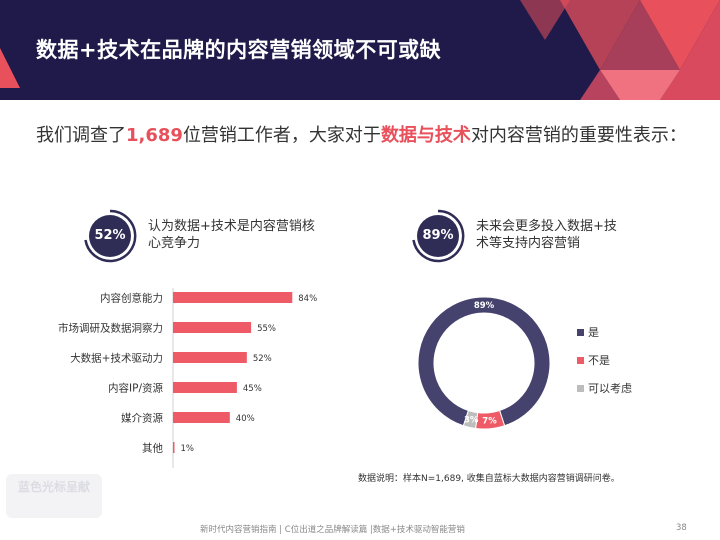 The height and width of the screenshot is (540, 720). What do you see at coordinates (307, 299) in the screenshot?
I see `bar-value-label: 84%` at bounding box center [307, 299].